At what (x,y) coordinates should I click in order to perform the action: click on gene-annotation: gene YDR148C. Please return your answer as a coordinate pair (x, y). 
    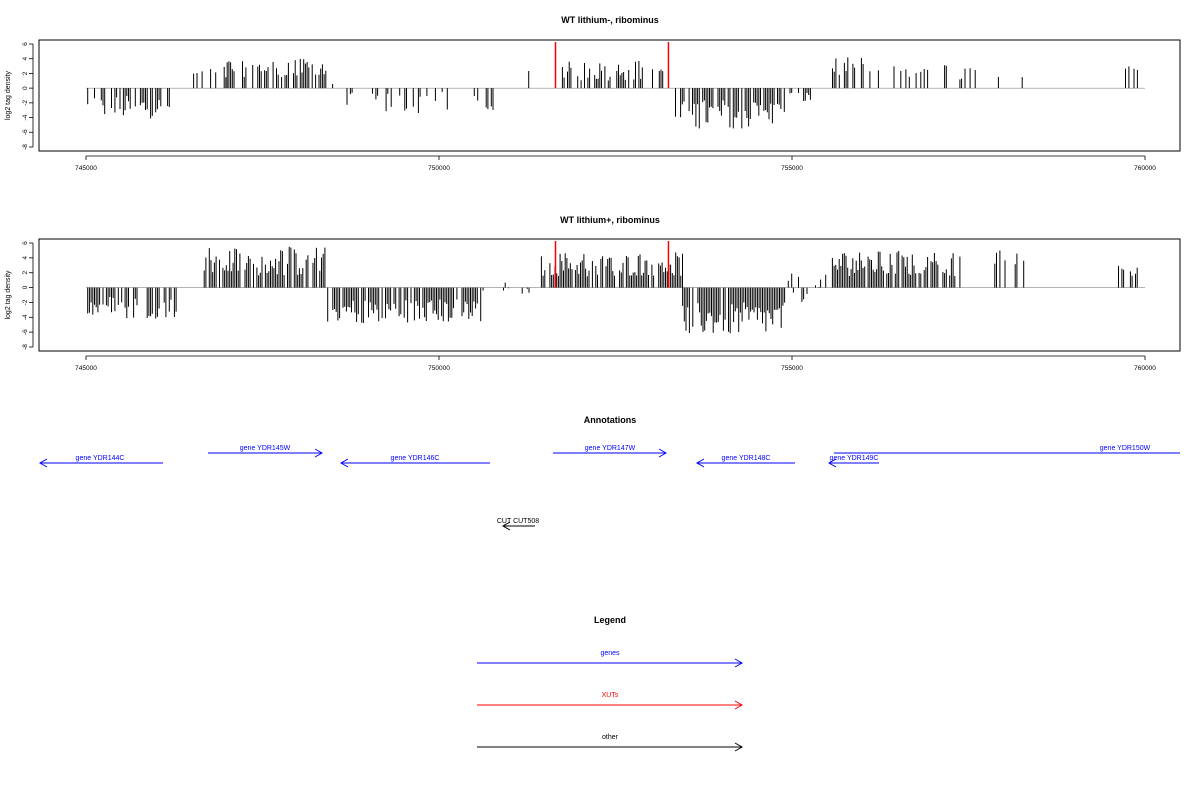
    Looking at the image, I should click on (745, 461).